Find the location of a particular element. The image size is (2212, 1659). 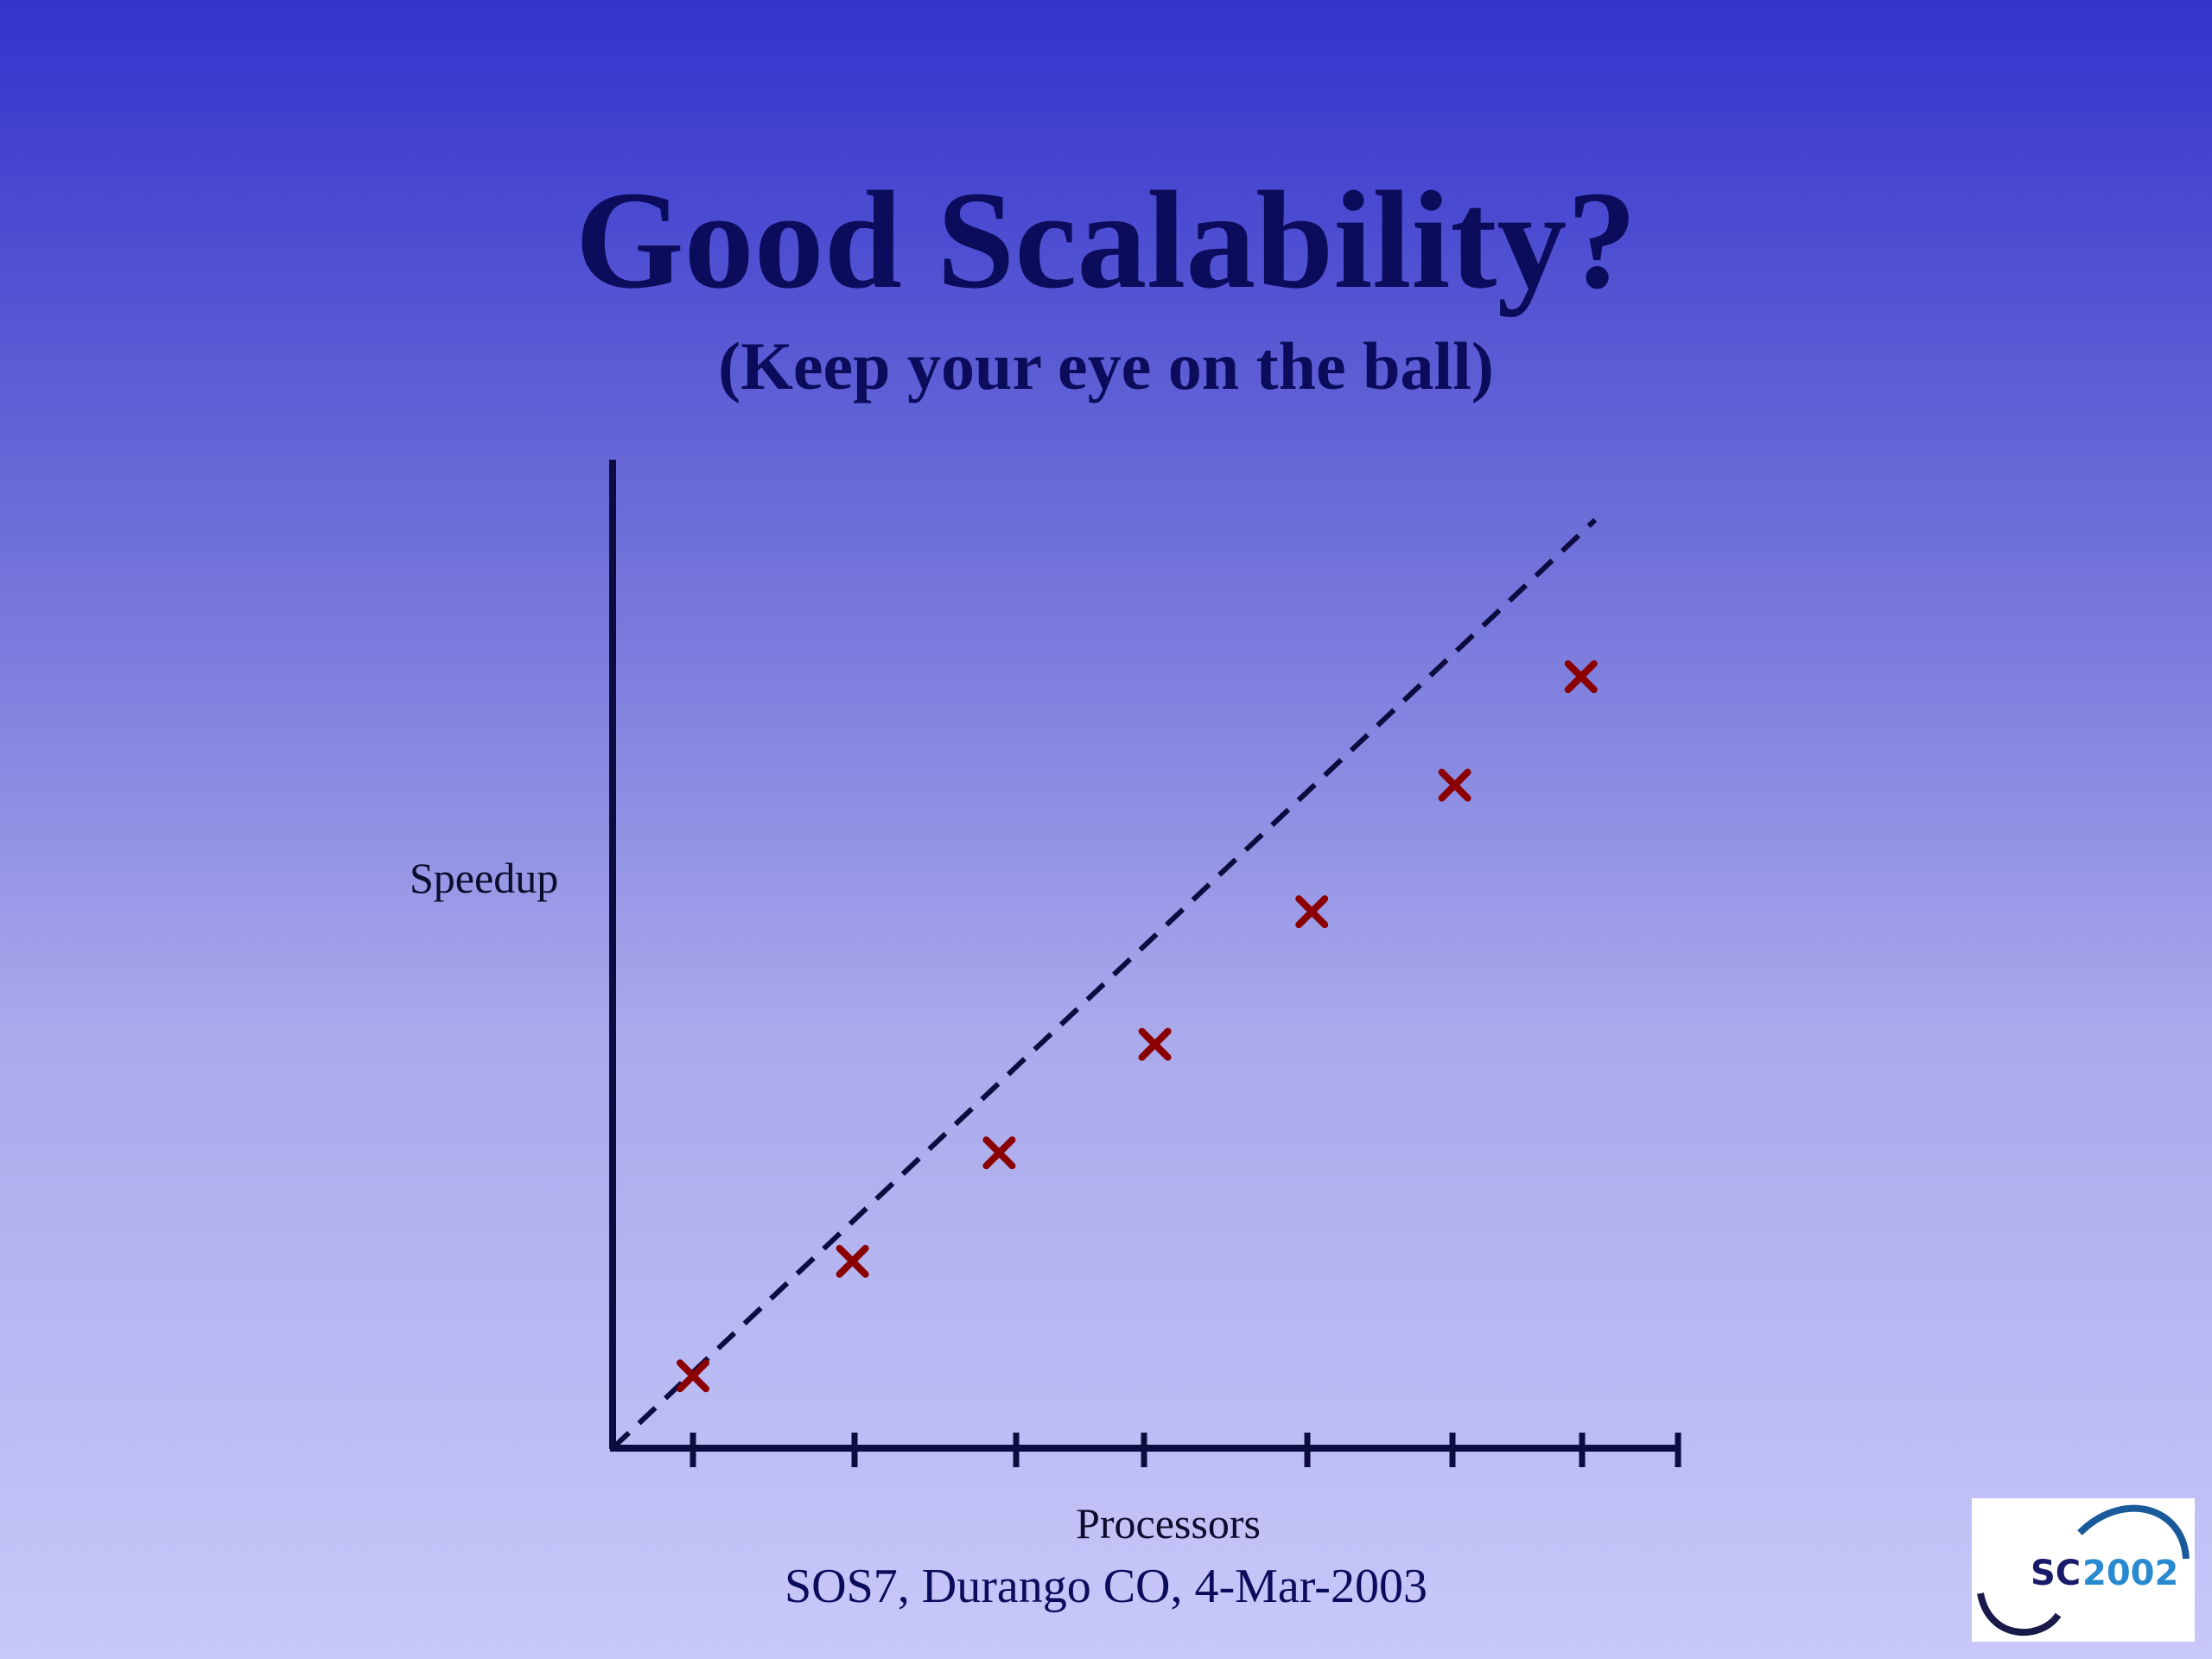

logo-arc-icon is located at coordinates (2133, 1532).